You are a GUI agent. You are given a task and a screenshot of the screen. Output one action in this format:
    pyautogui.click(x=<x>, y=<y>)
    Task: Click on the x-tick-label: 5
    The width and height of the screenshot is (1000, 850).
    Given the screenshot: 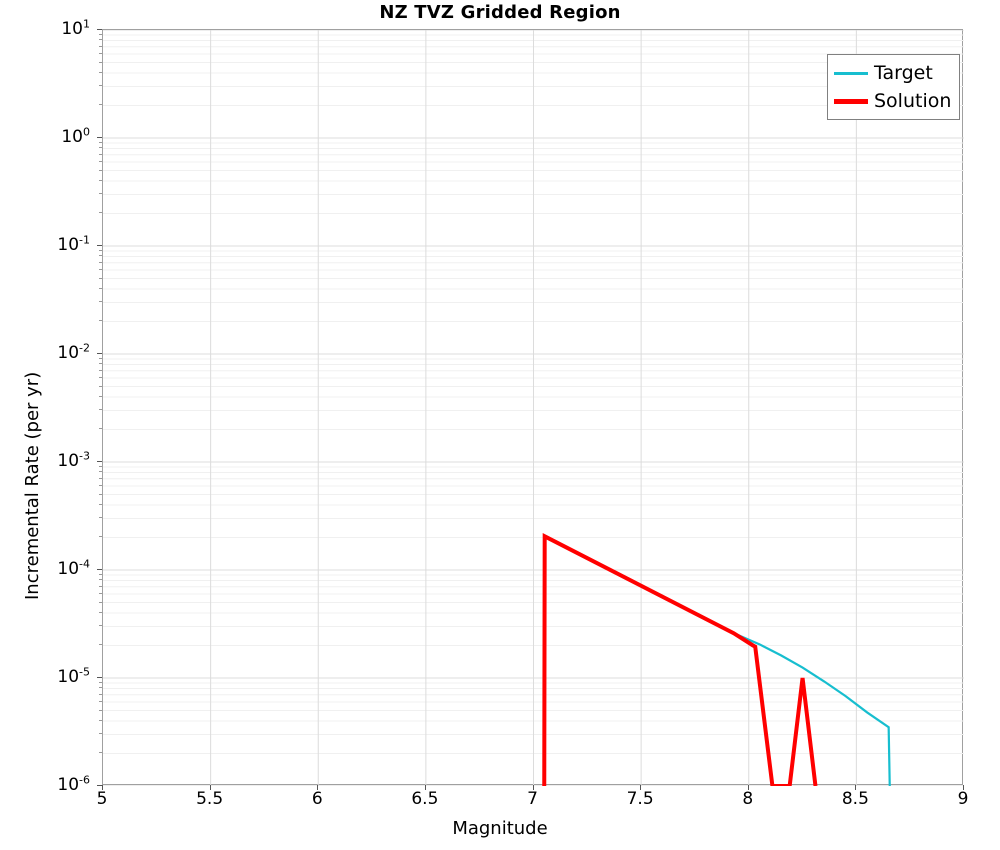 What is the action you would take?
    pyautogui.click(x=102, y=799)
    